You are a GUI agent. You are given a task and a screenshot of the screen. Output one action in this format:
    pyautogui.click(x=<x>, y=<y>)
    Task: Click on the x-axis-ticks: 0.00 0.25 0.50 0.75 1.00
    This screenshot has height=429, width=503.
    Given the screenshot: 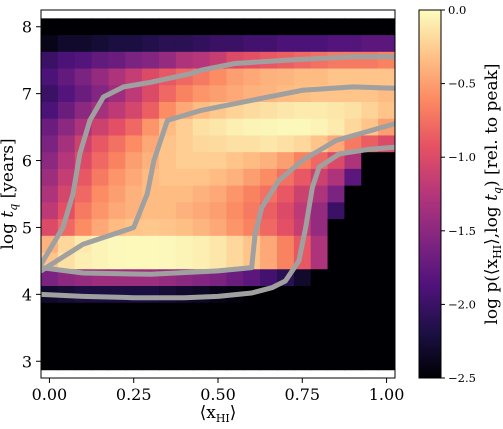 What is the action you would take?
    pyautogui.click(x=218, y=391)
    